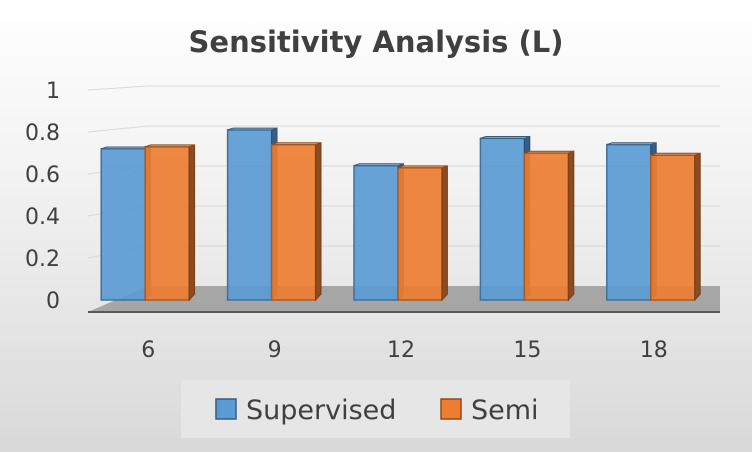 This screenshot has width=752, height=452. I want to click on y-tick-label: 0.4, so click(42, 217).